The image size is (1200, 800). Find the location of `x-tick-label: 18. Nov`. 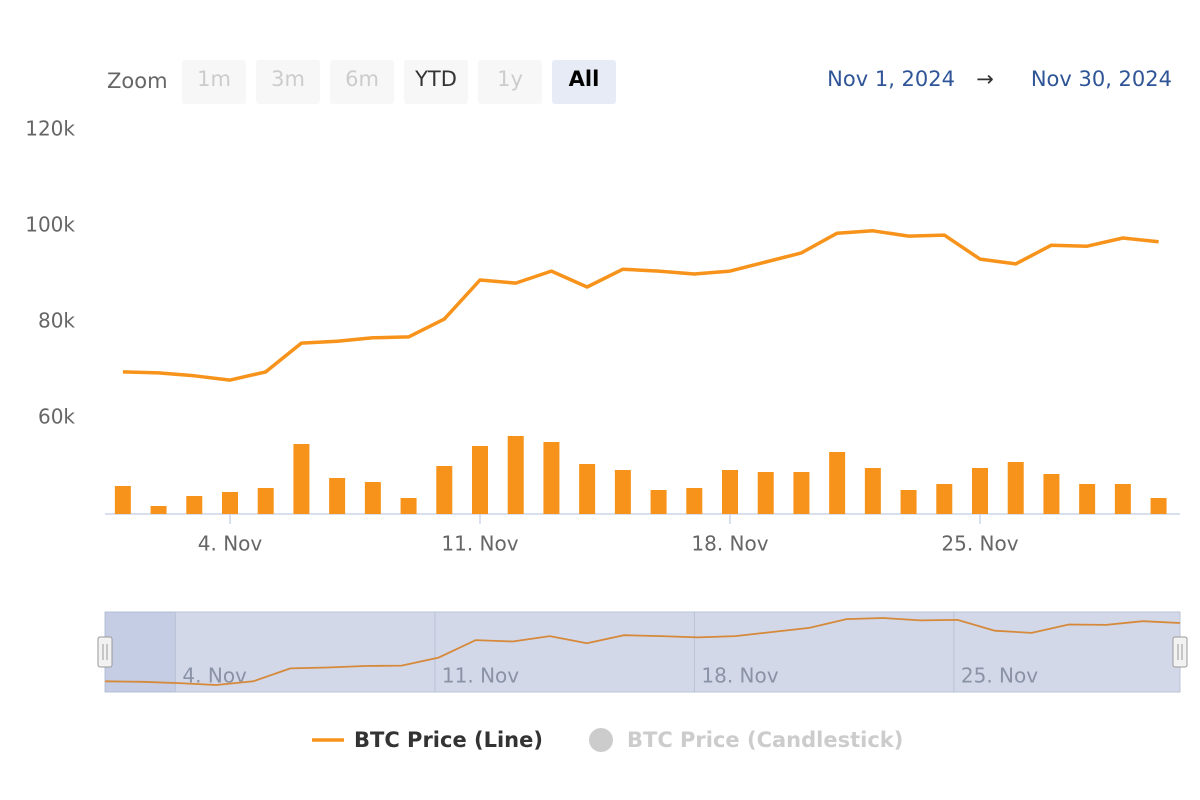

x-tick-label: 18. Nov is located at coordinates (729, 544).